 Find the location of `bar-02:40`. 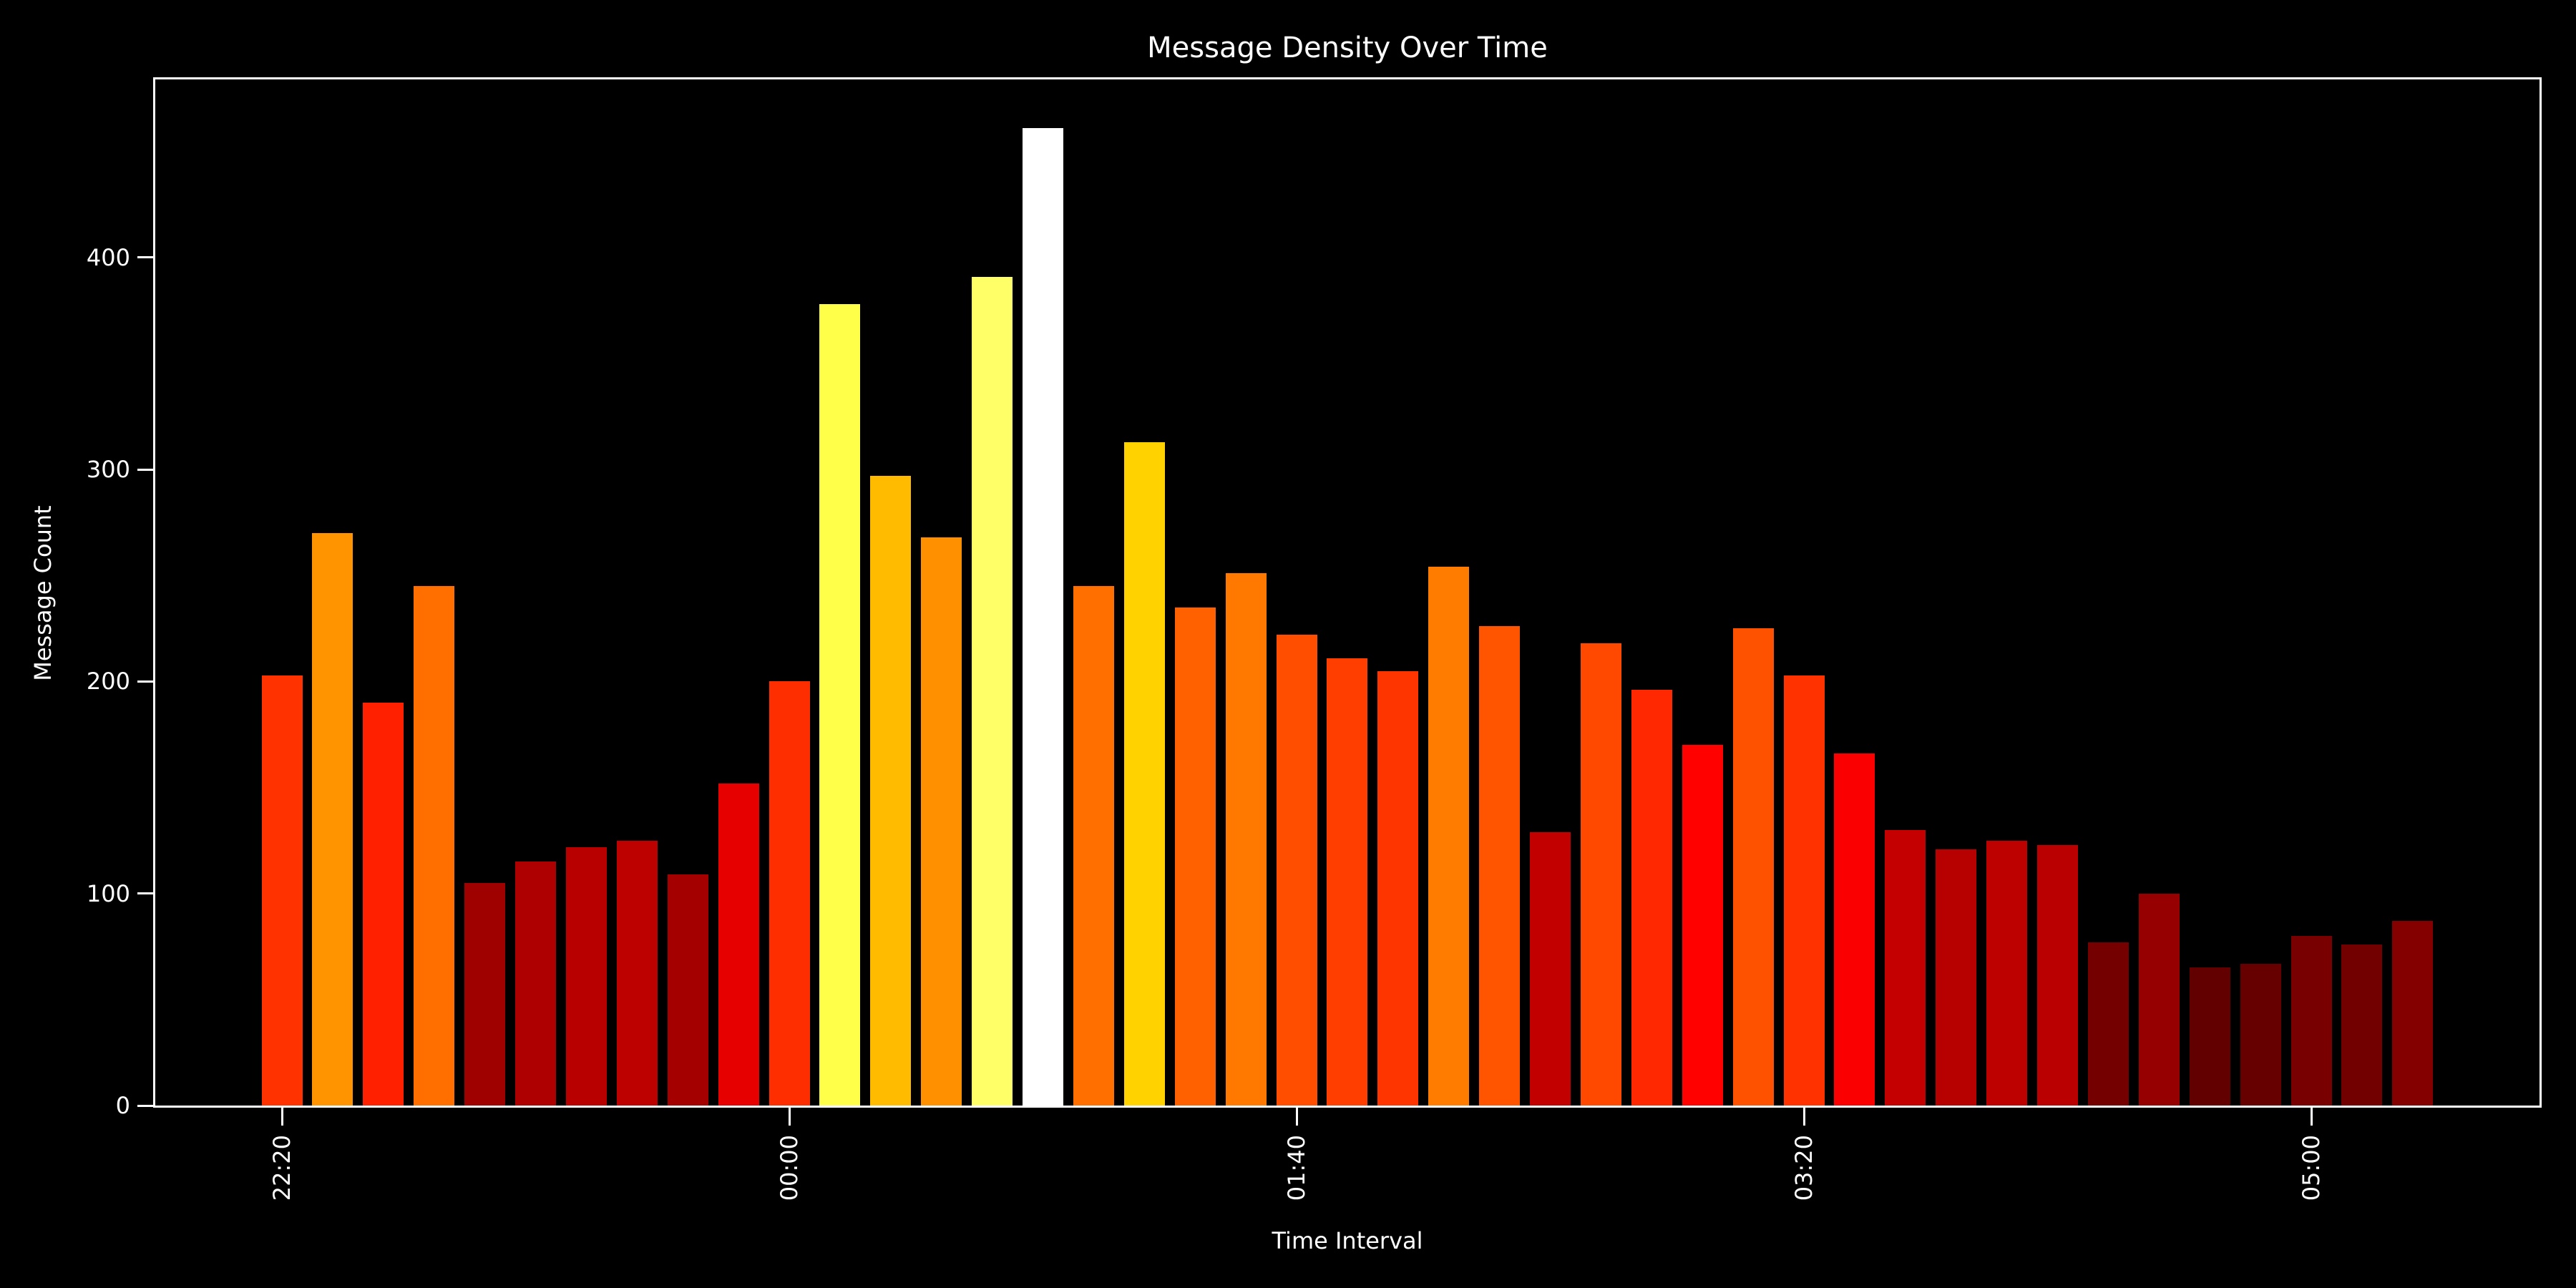

bar-02:40 is located at coordinates (1601, 875).